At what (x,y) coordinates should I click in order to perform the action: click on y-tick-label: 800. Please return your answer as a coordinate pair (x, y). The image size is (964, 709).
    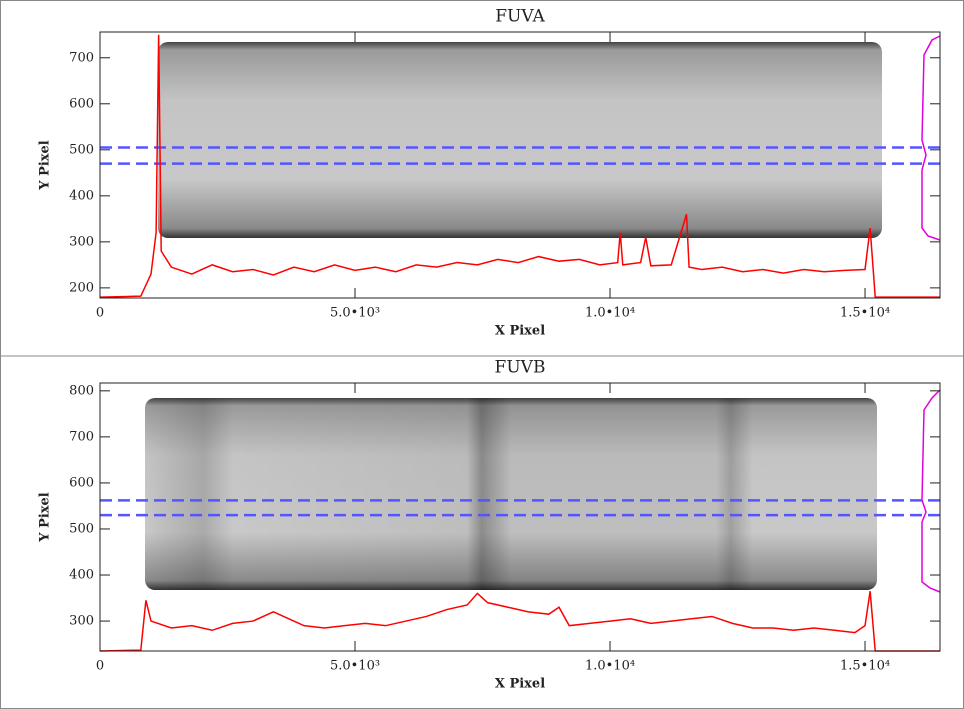
    Looking at the image, I should click on (81, 390).